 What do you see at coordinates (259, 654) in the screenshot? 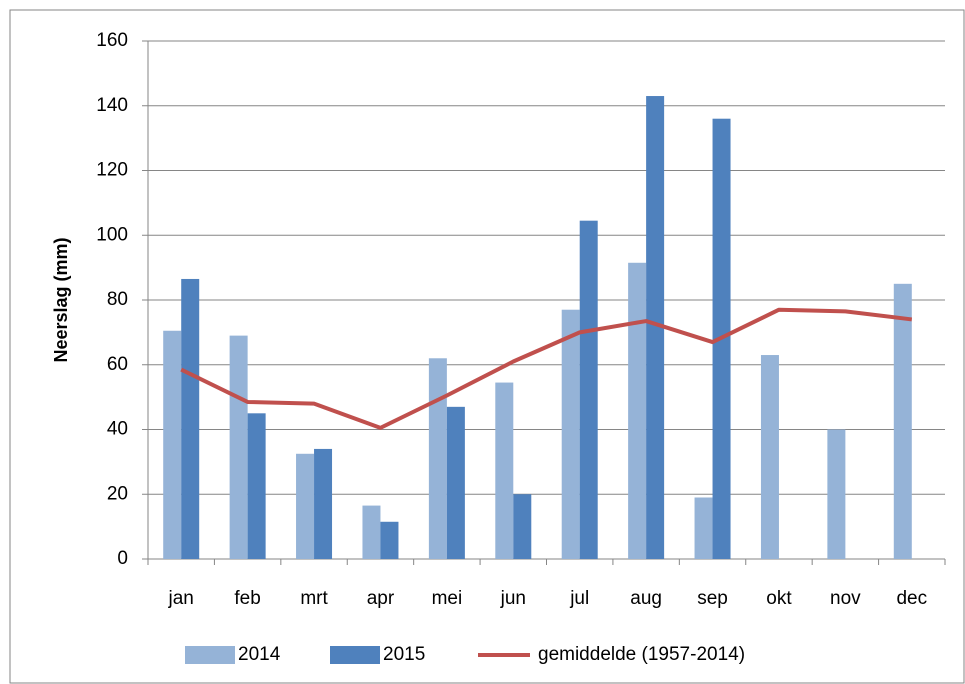
I see `legend-label: 2014` at bounding box center [259, 654].